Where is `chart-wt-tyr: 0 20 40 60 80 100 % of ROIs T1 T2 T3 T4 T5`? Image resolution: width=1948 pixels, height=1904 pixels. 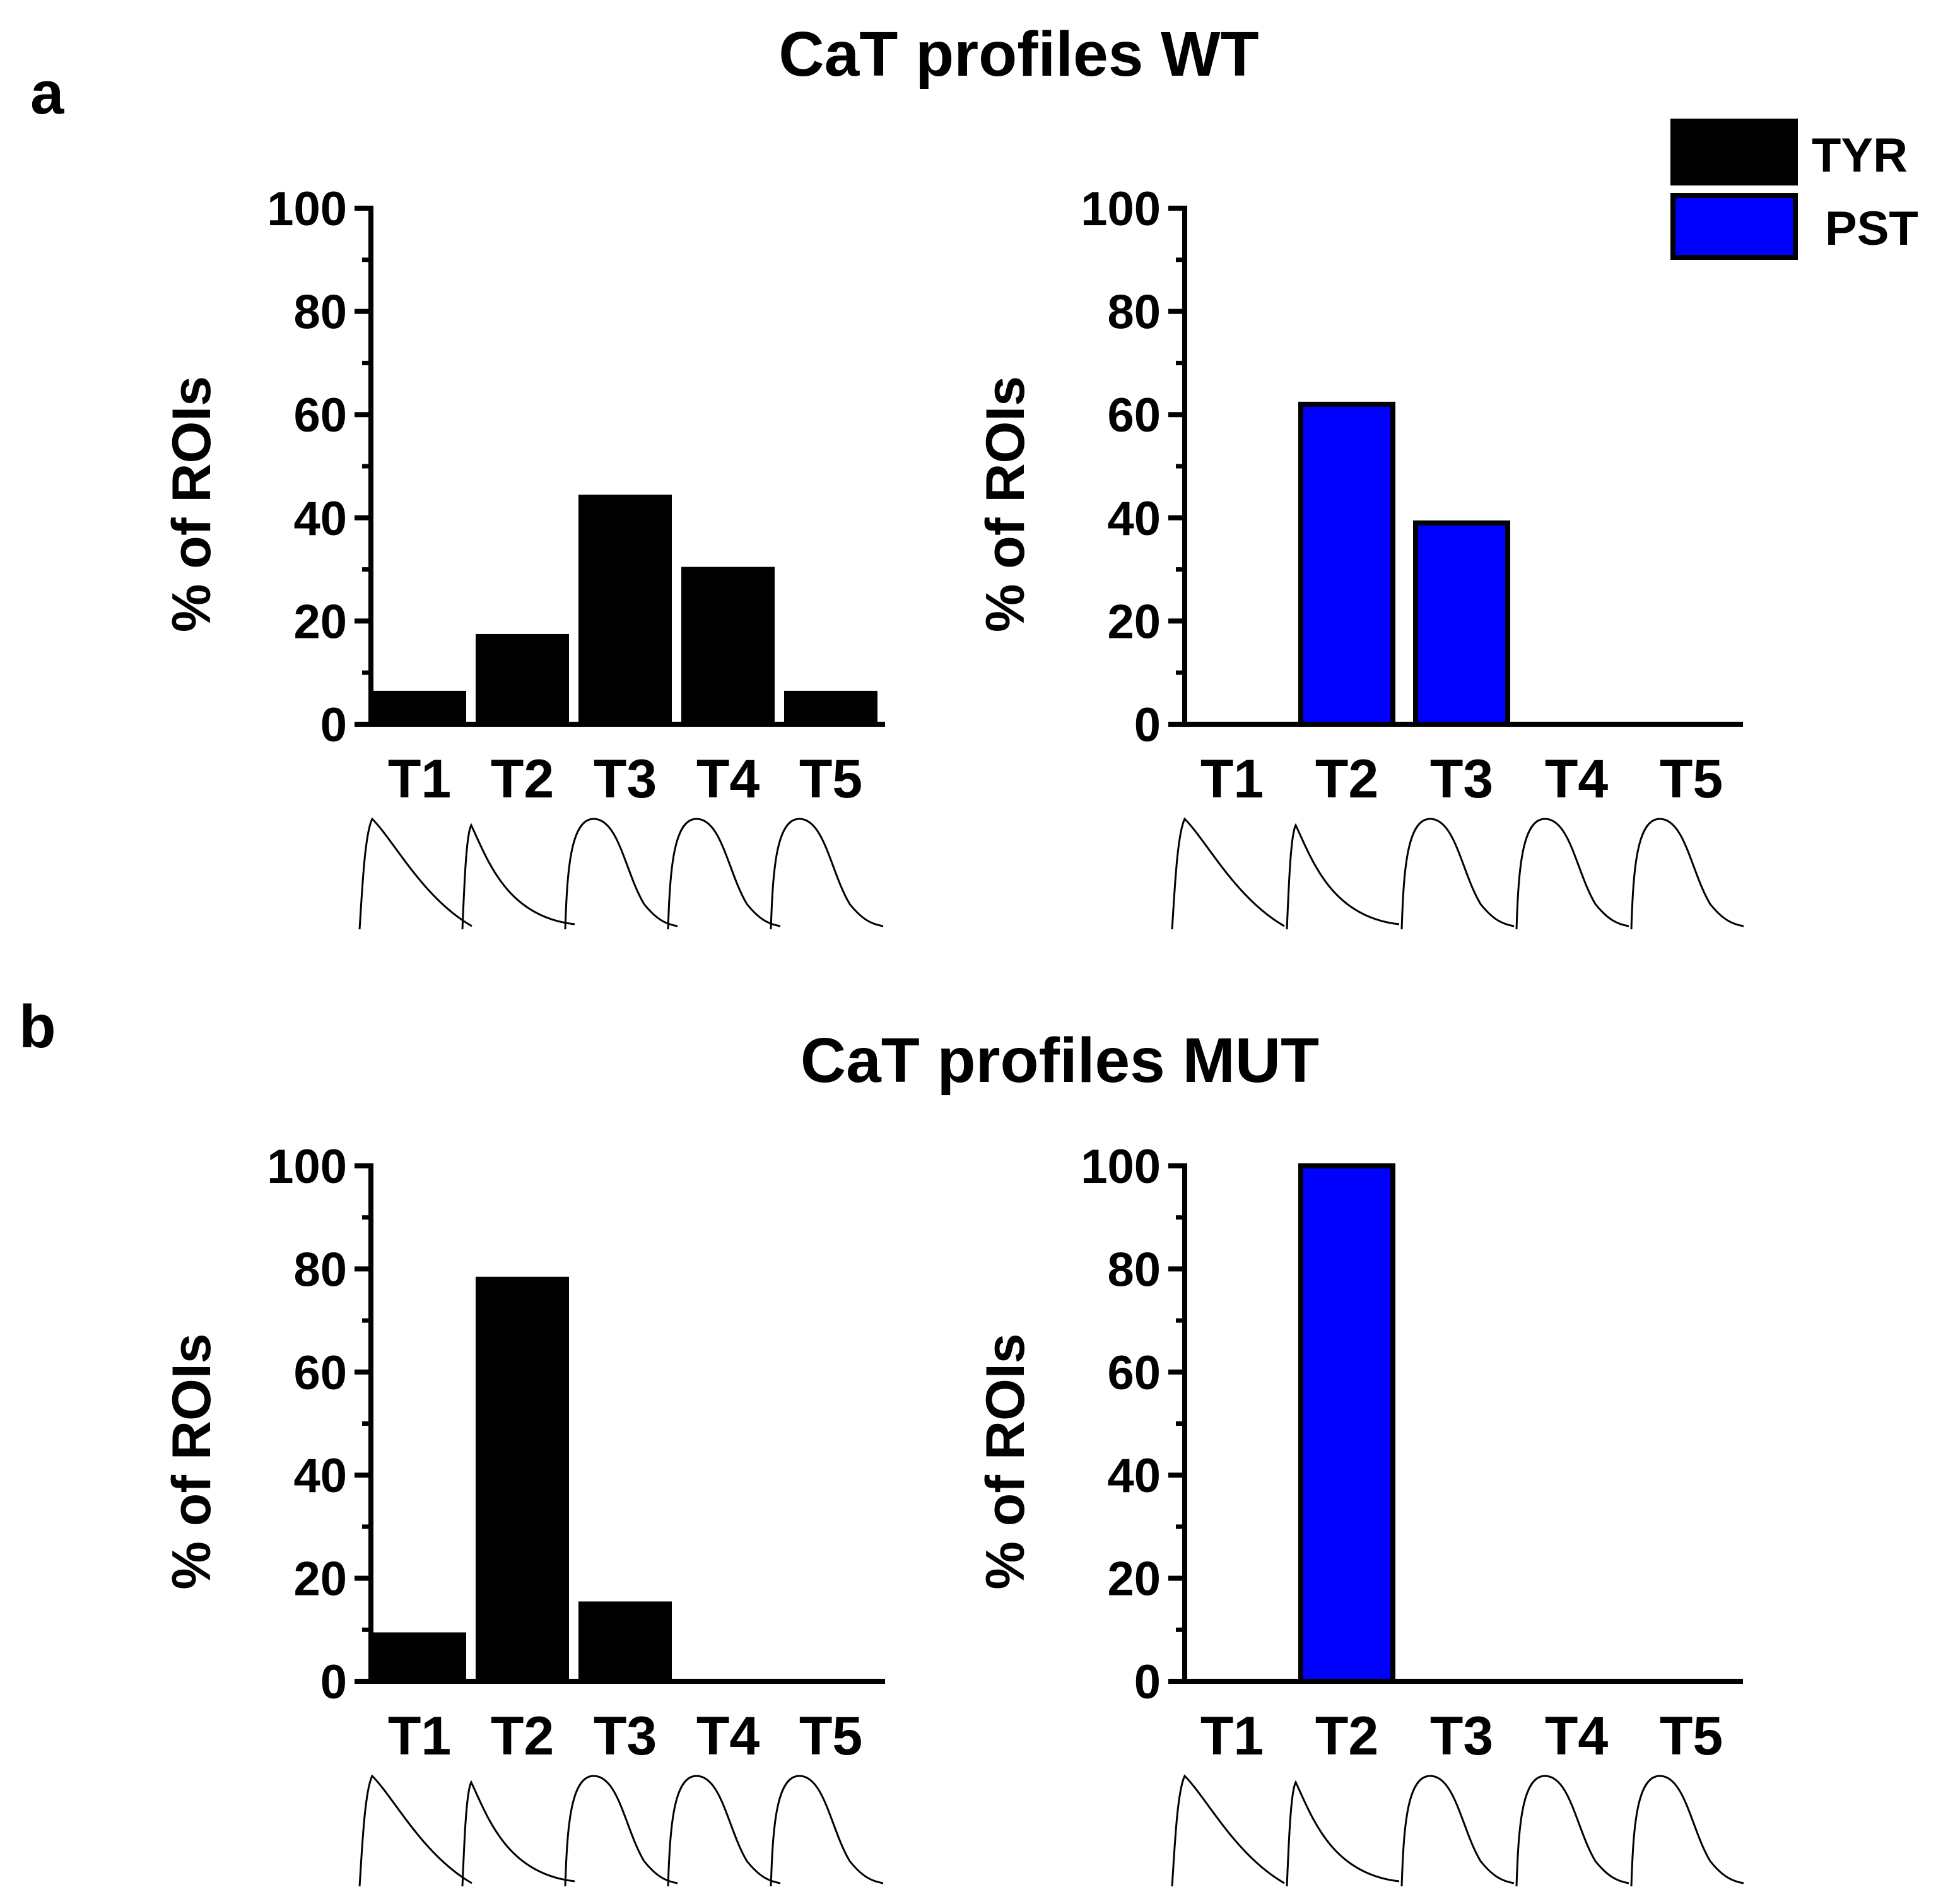
chart-wt-tyr: 0 20 40 60 80 100 % of ROIs T1 T2 T3 T4 T5 is located at coordinates (523, 556).